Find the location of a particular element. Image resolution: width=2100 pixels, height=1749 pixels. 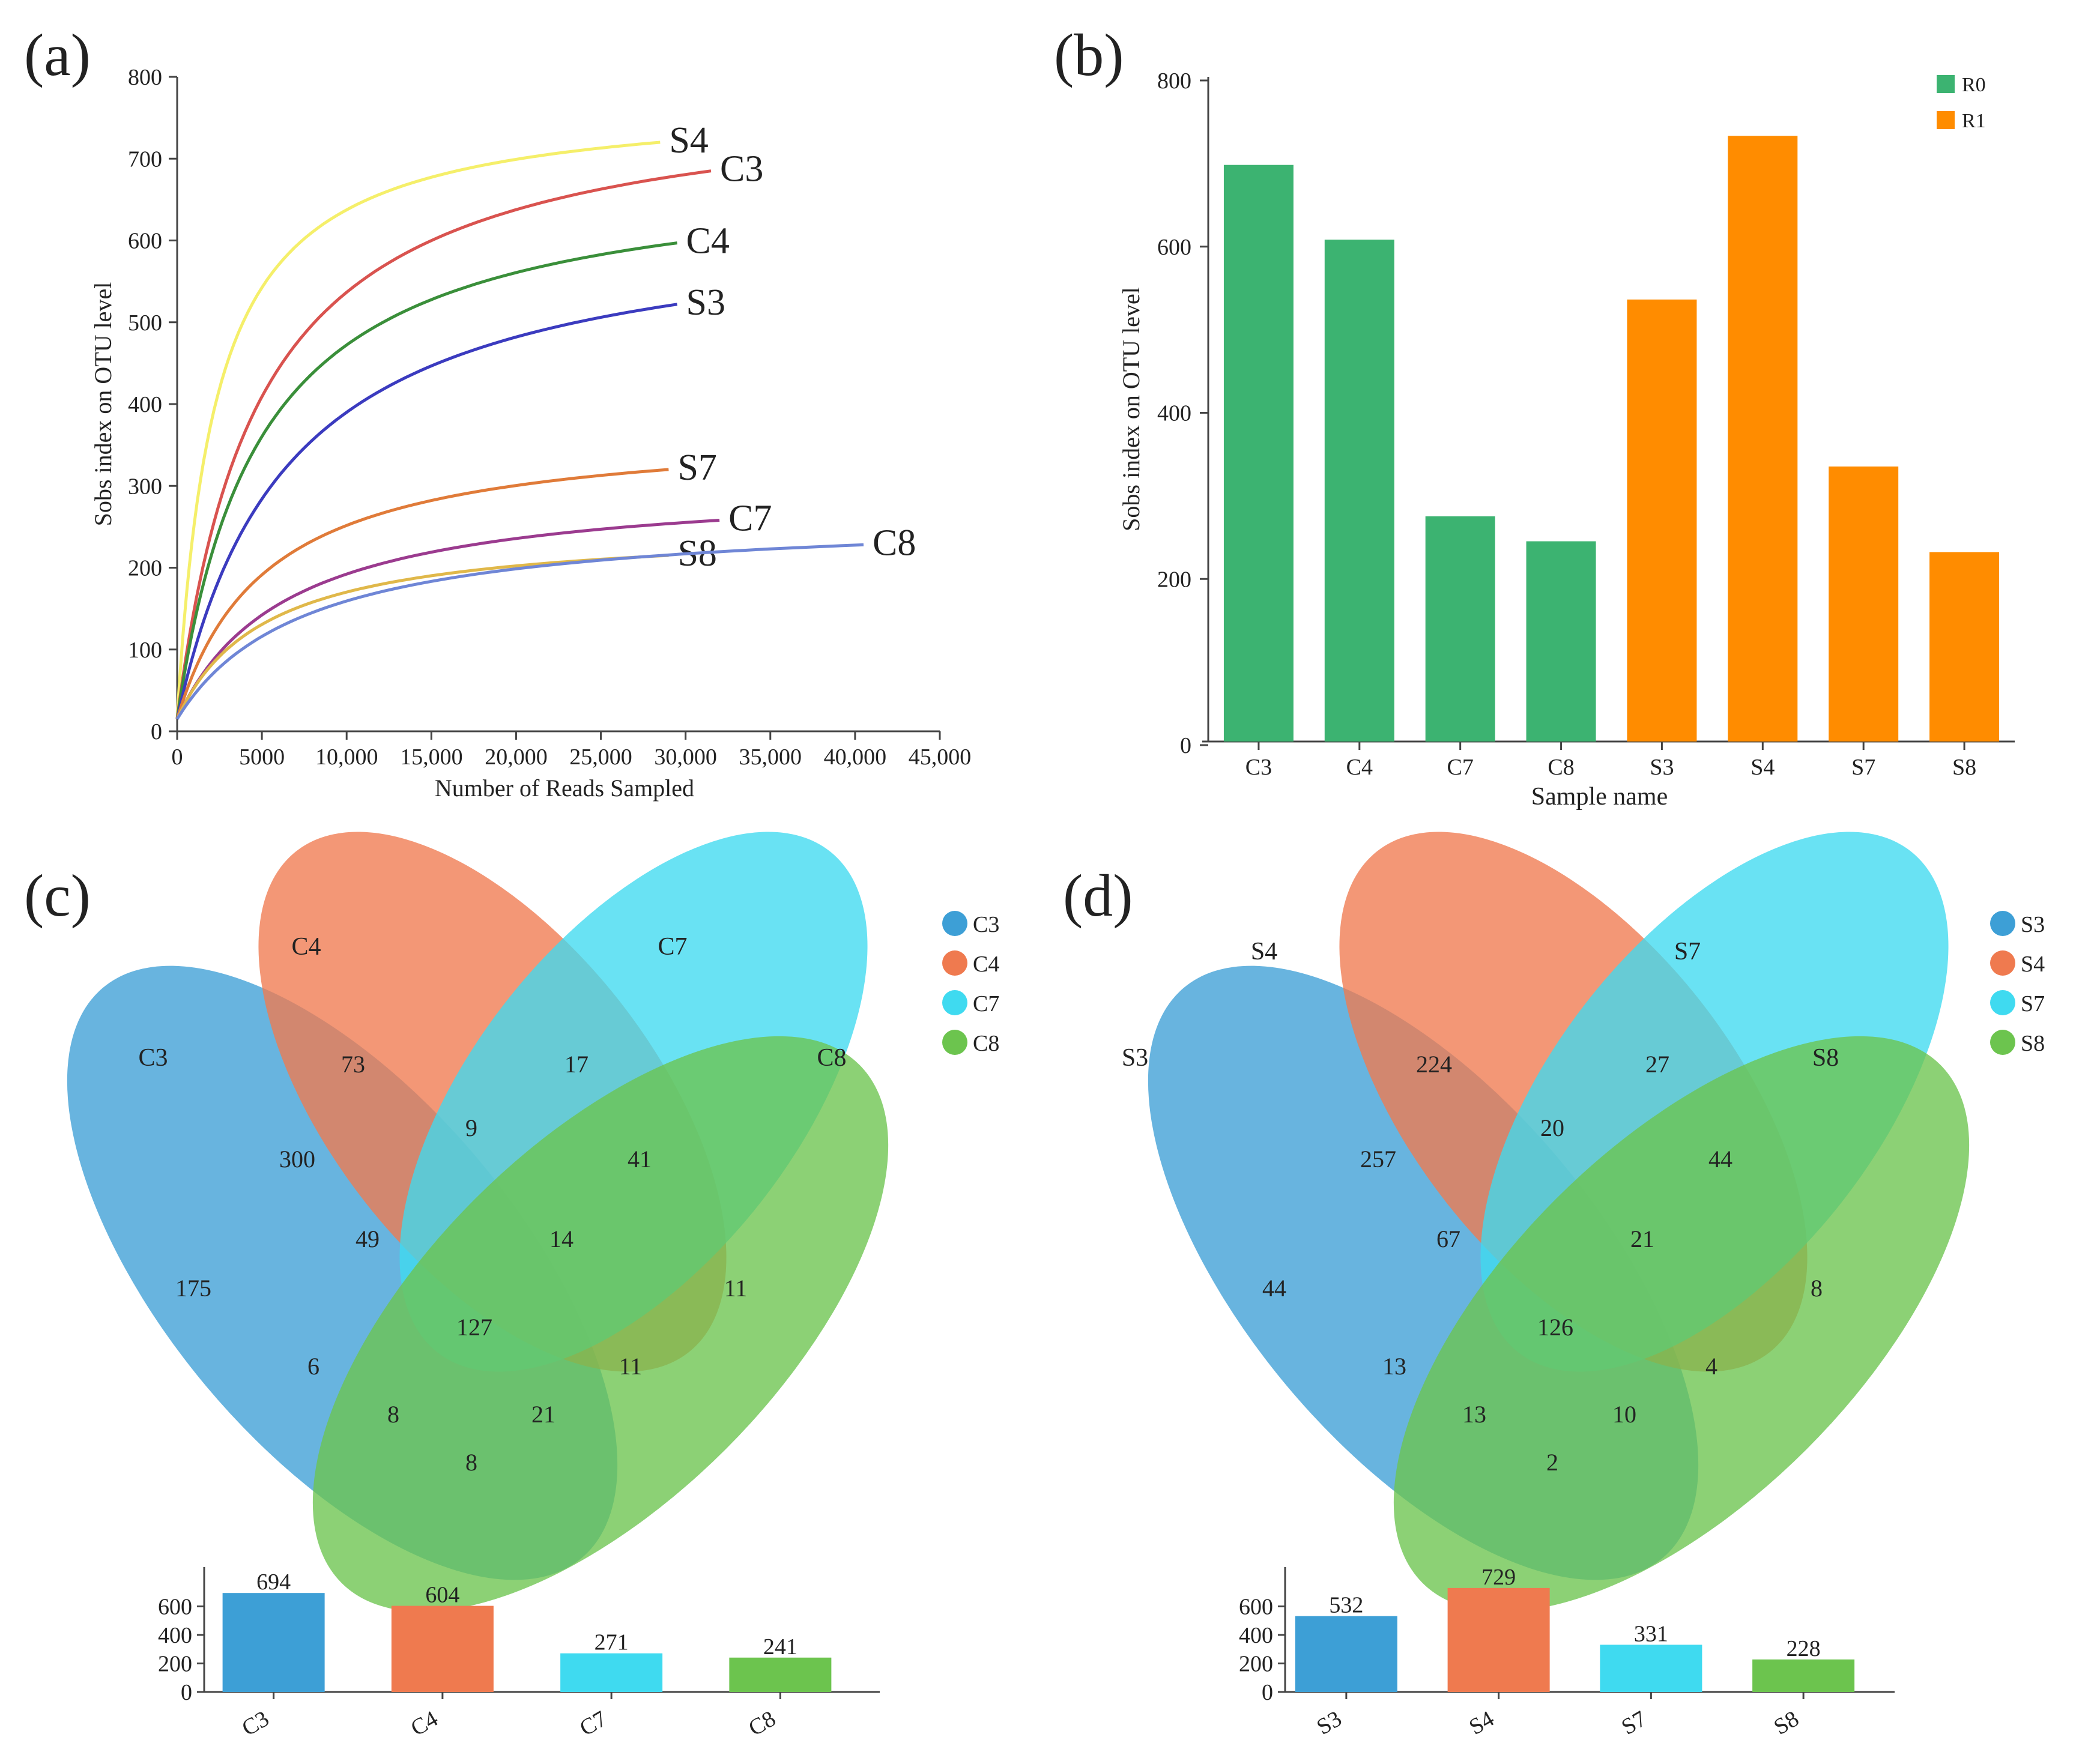

bar-s8 is located at coordinates (1964, 647).